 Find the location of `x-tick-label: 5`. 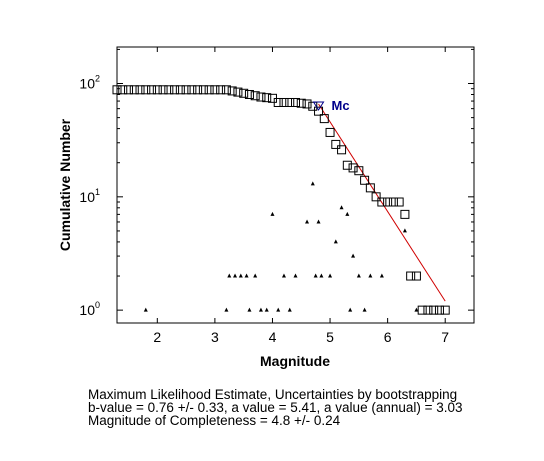

x-tick-label: 5 is located at coordinates (330, 337).